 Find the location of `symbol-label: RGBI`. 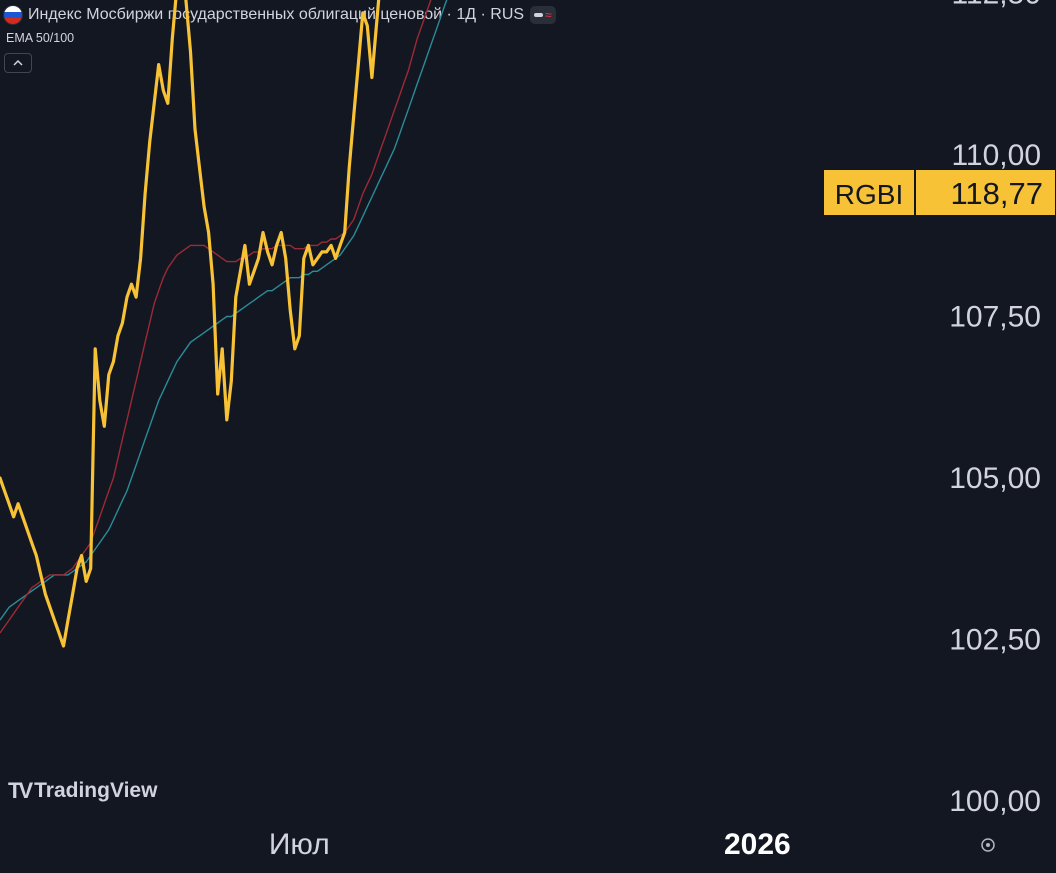

symbol-label: RGBI is located at coordinates (869, 194).